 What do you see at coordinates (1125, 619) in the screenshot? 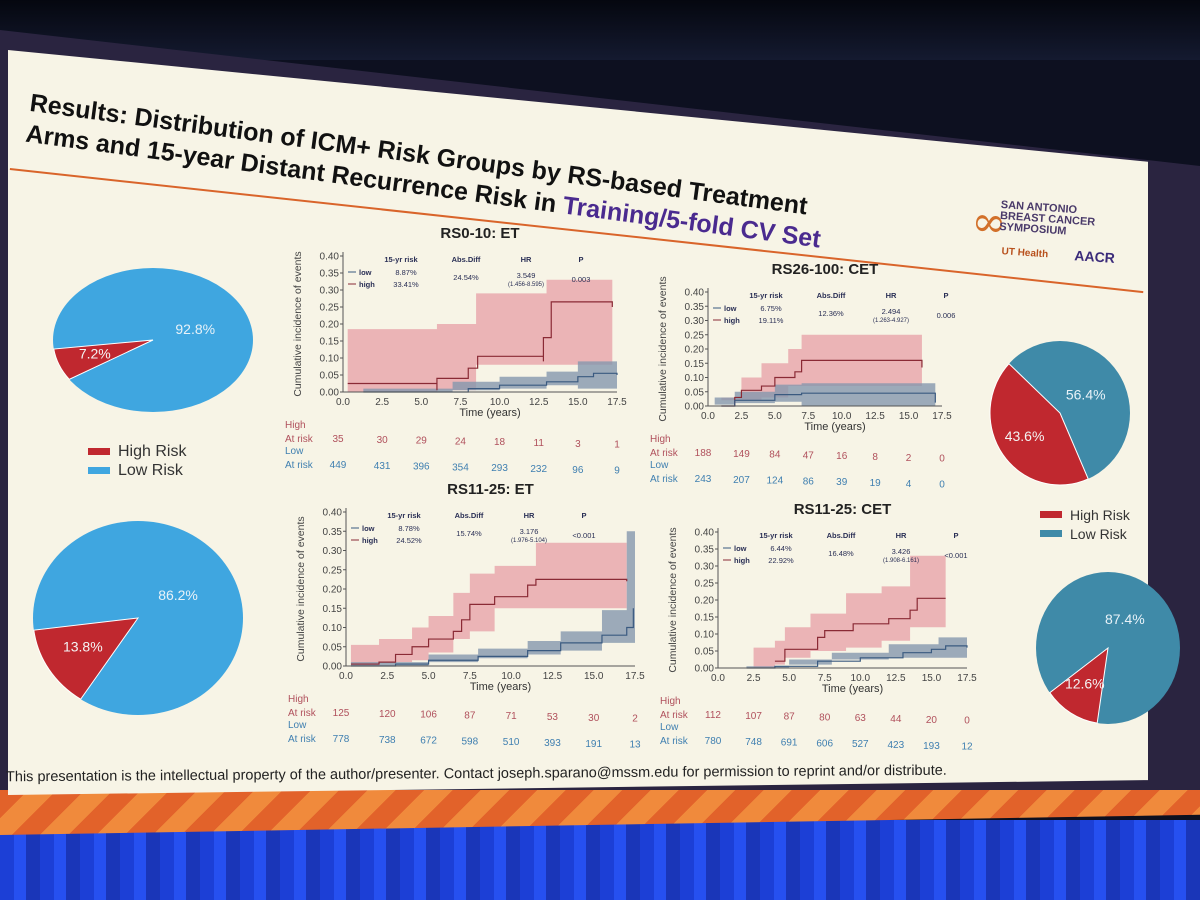
I see `pie-label-low-risk: 87.4%` at bounding box center [1125, 619].